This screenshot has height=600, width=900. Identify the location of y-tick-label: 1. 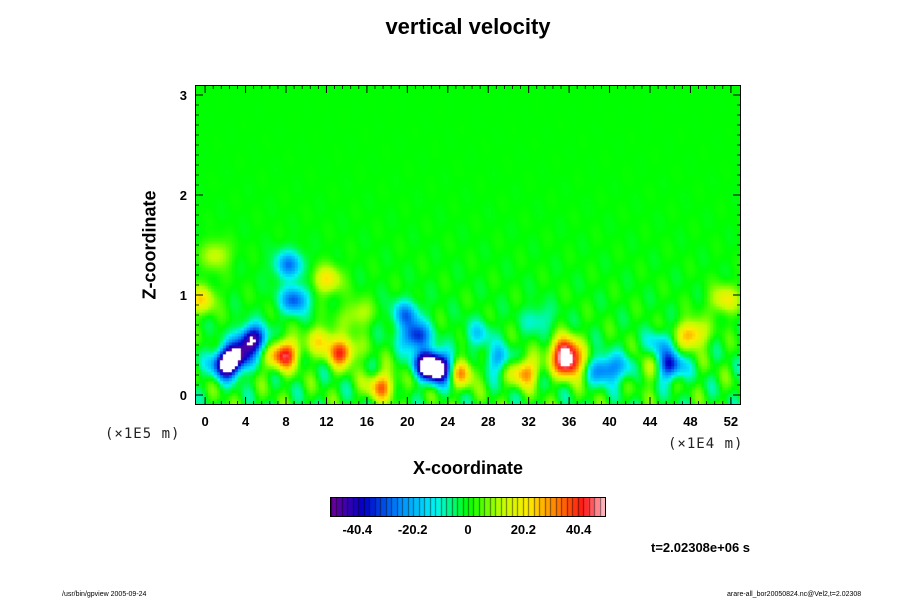
(183, 295).